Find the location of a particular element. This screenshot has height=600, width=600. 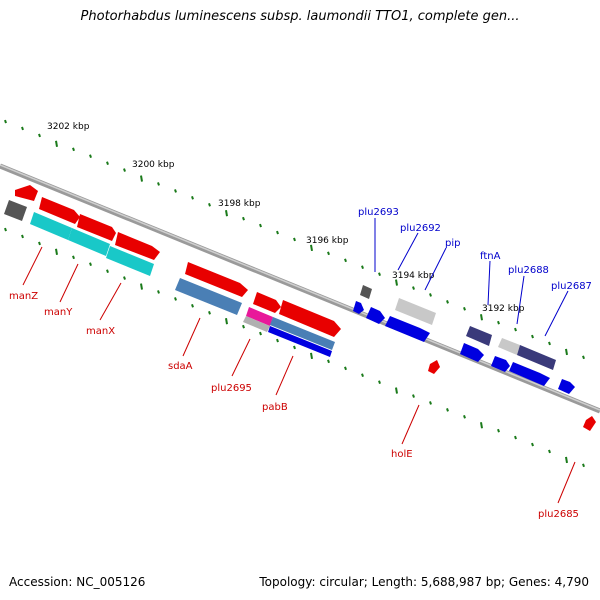

gene-feature-blue-small is located at coordinates (358, 307).